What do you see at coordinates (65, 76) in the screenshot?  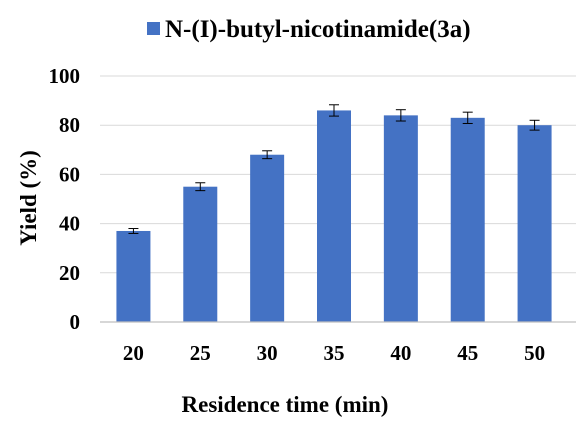 I see `y-tick-label: 100` at bounding box center [65, 76].